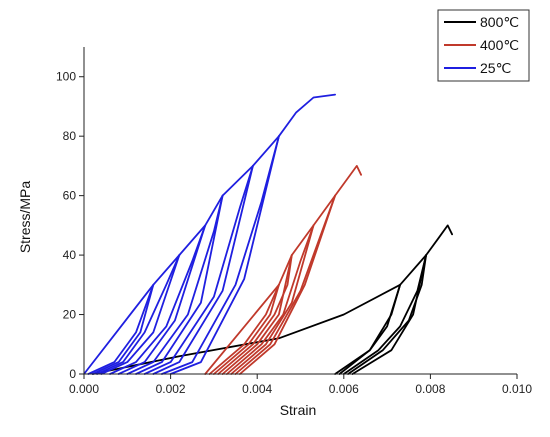 The width and height of the screenshot is (550, 437). What do you see at coordinates (171, 389) in the screenshot?
I see `x-tick-label: 0.002` at bounding box center [171, 389].